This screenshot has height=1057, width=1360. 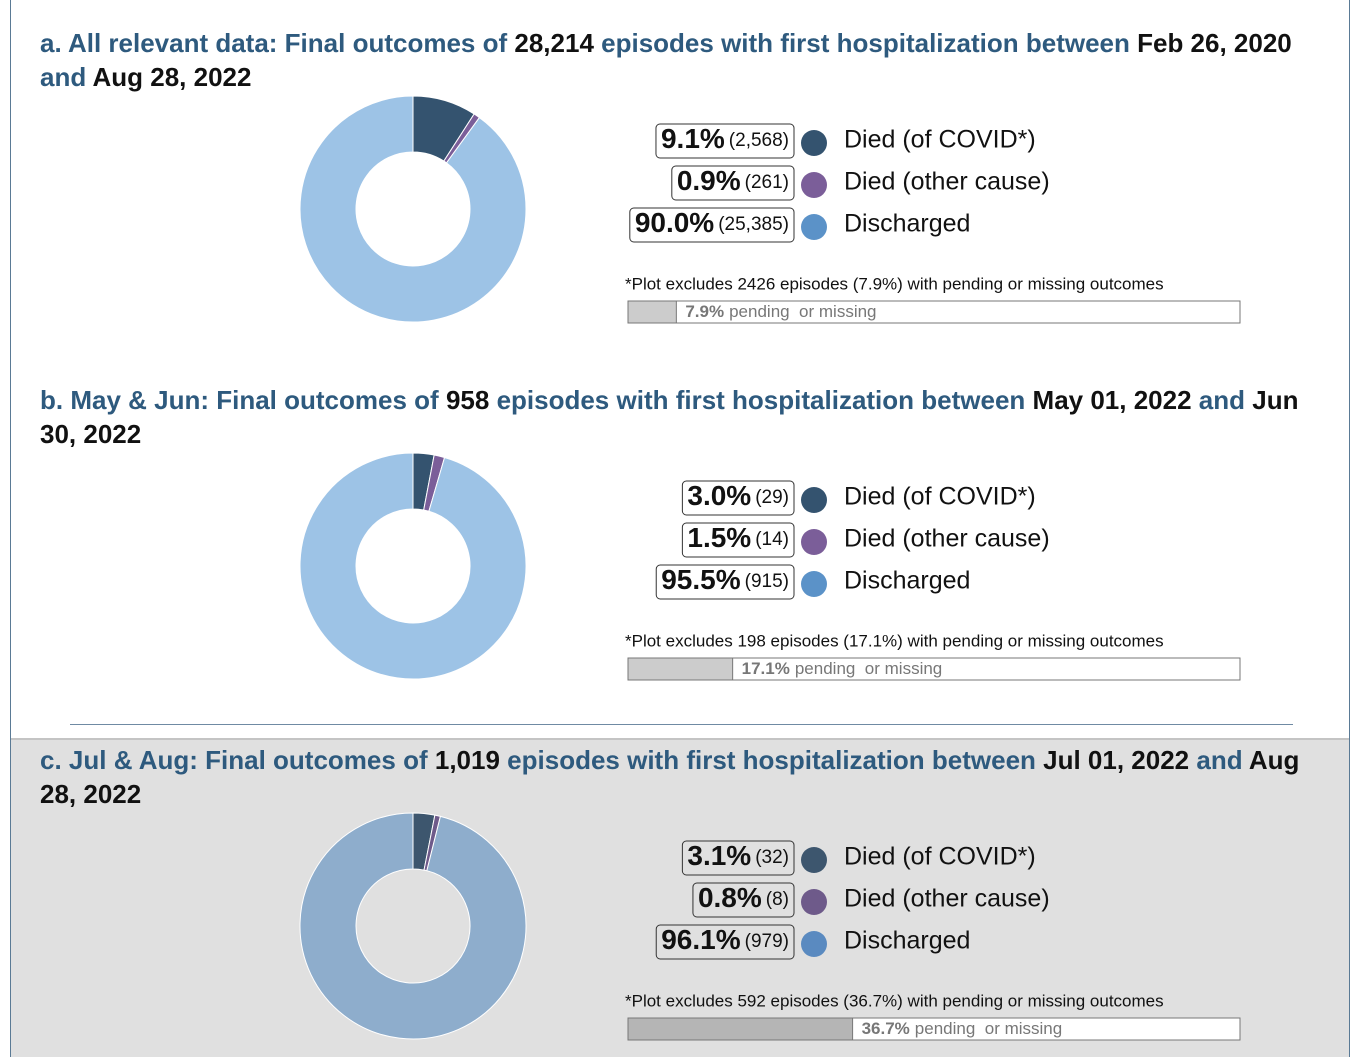 I want to click on title-part: b. May & Jun: Final outcomes of, so click(x=239, y=400).